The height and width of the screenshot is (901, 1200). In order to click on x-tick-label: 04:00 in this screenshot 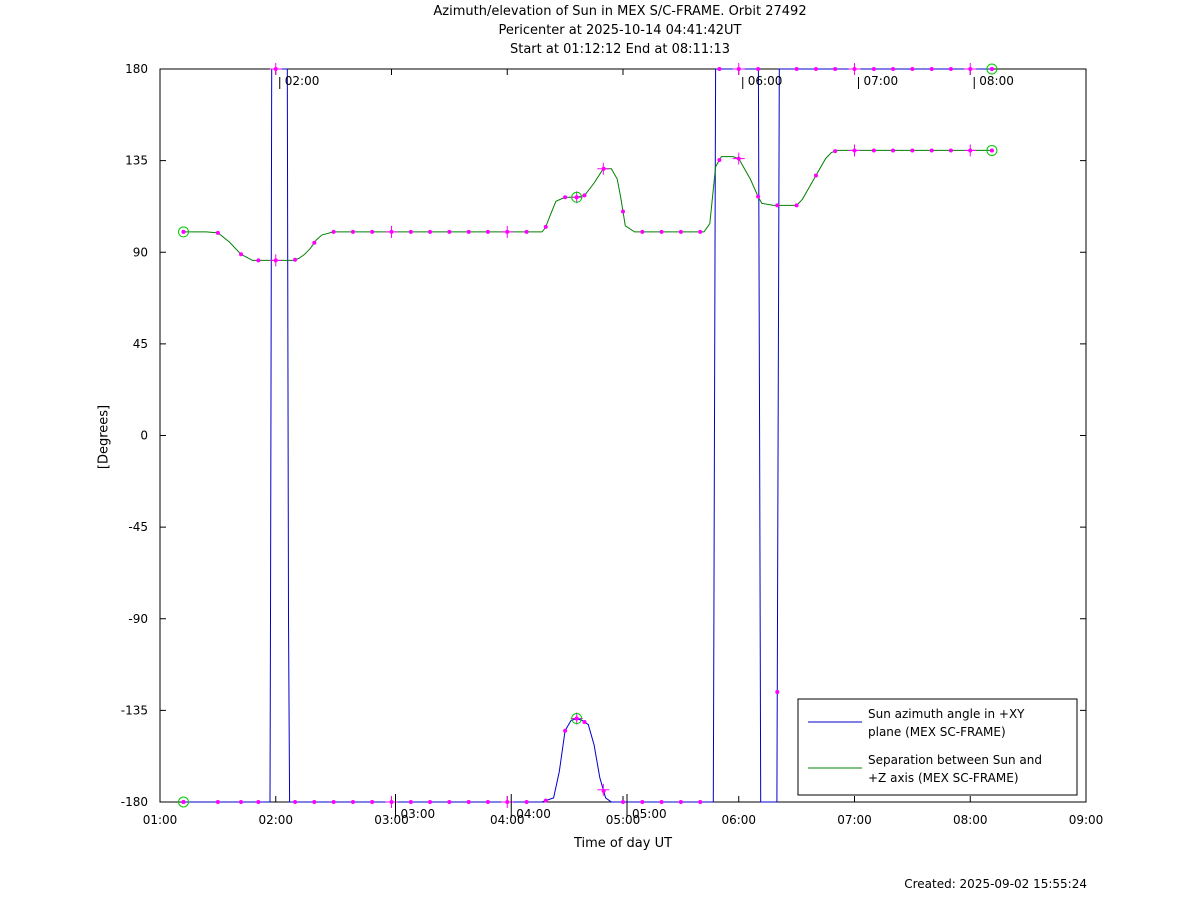, I will do `click(507, 820)`.